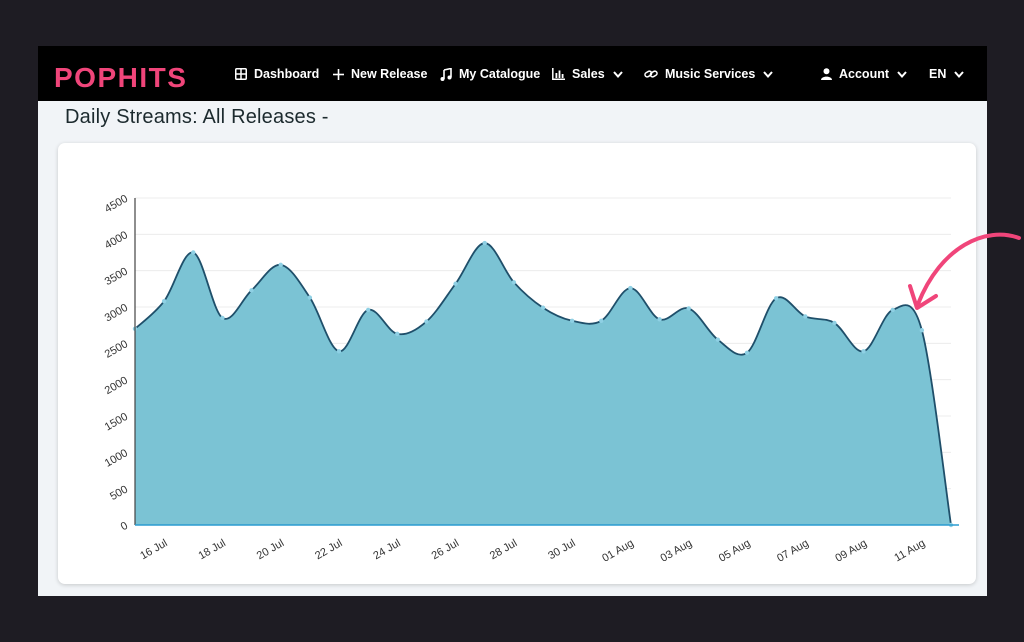 The height and width of the screenshot is (642, 1024). Describe the element at coordinates (116, 276) in the screenshot. I see `y-tick-label: 3500` at that location.